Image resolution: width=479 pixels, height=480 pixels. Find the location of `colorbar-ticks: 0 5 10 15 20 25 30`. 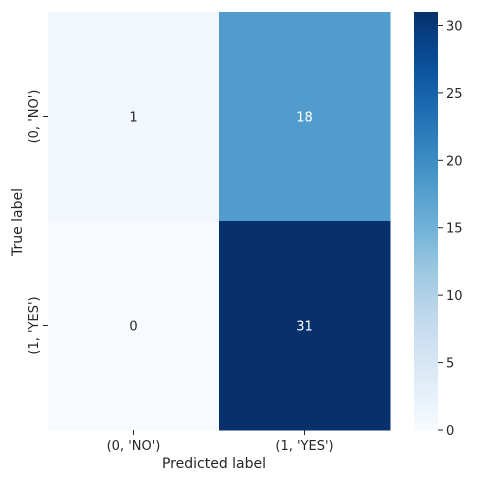

colorbar-ticks: 0 5 10 15 20 25 30 is located at coordinates (450, 229).